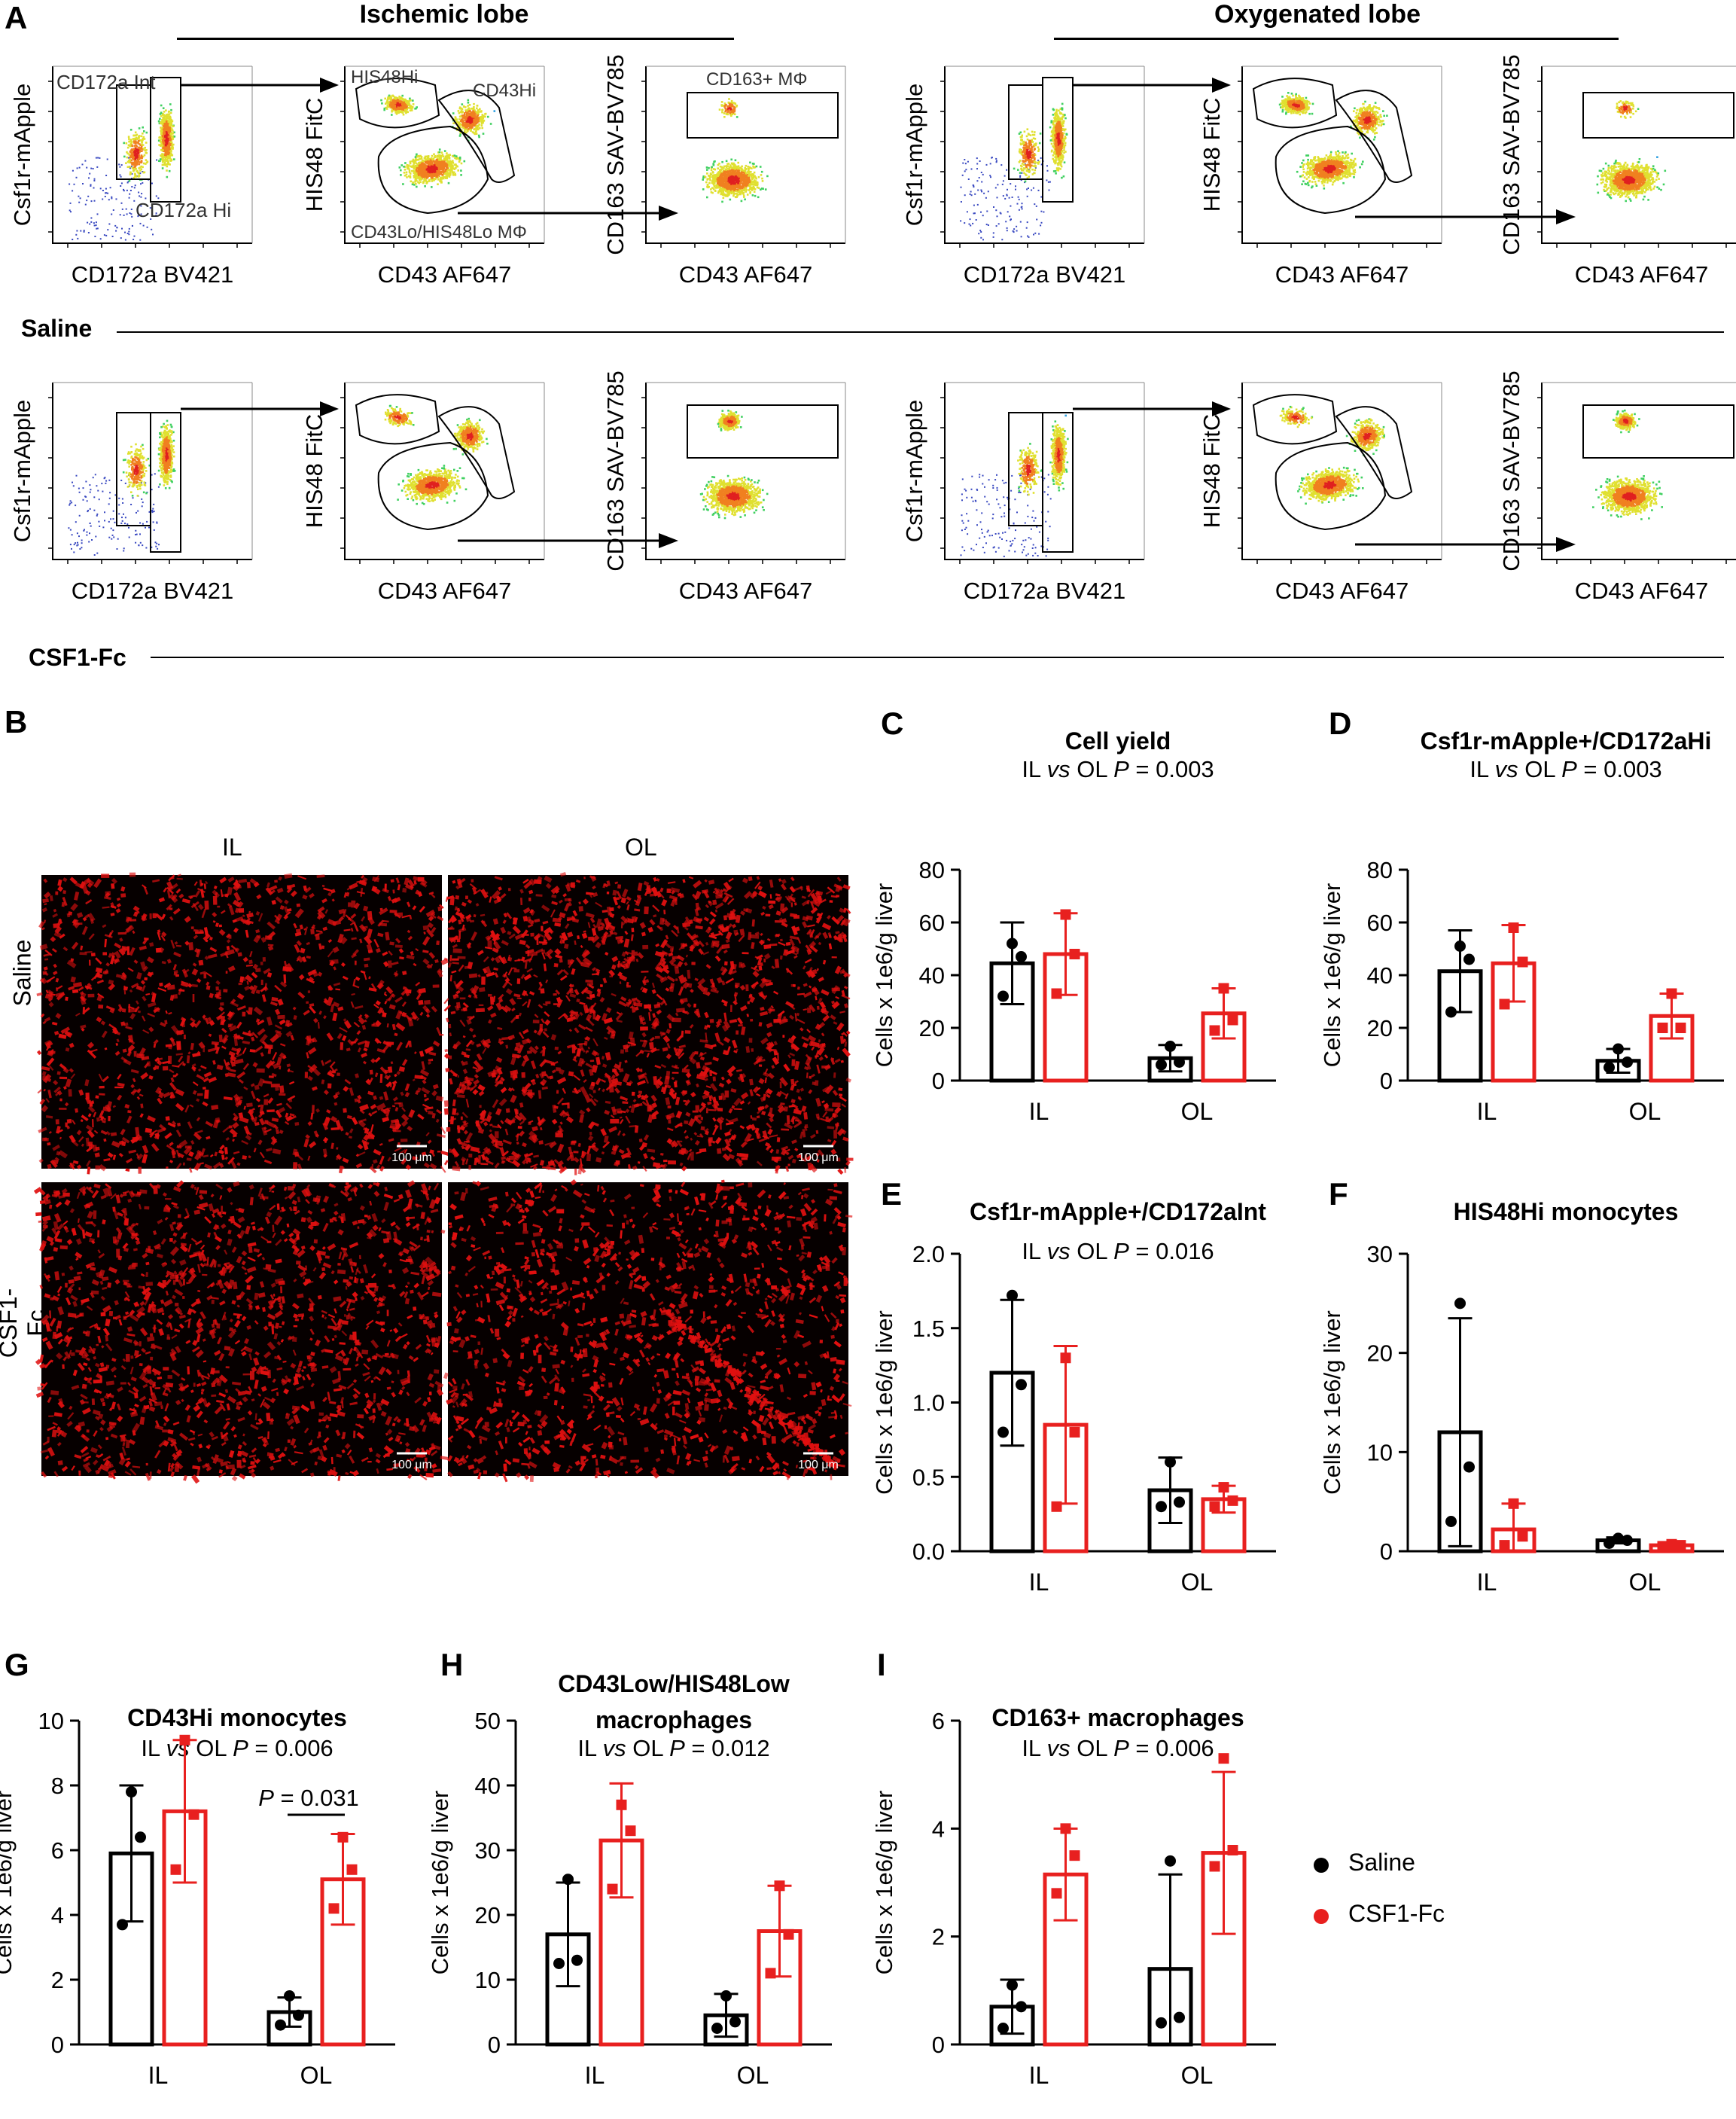 This screenshot has height=2119, width=1736. Describe the element at coordinates (488, 1721) in the screenshot. I see `y-tick-label: 50` at that location.